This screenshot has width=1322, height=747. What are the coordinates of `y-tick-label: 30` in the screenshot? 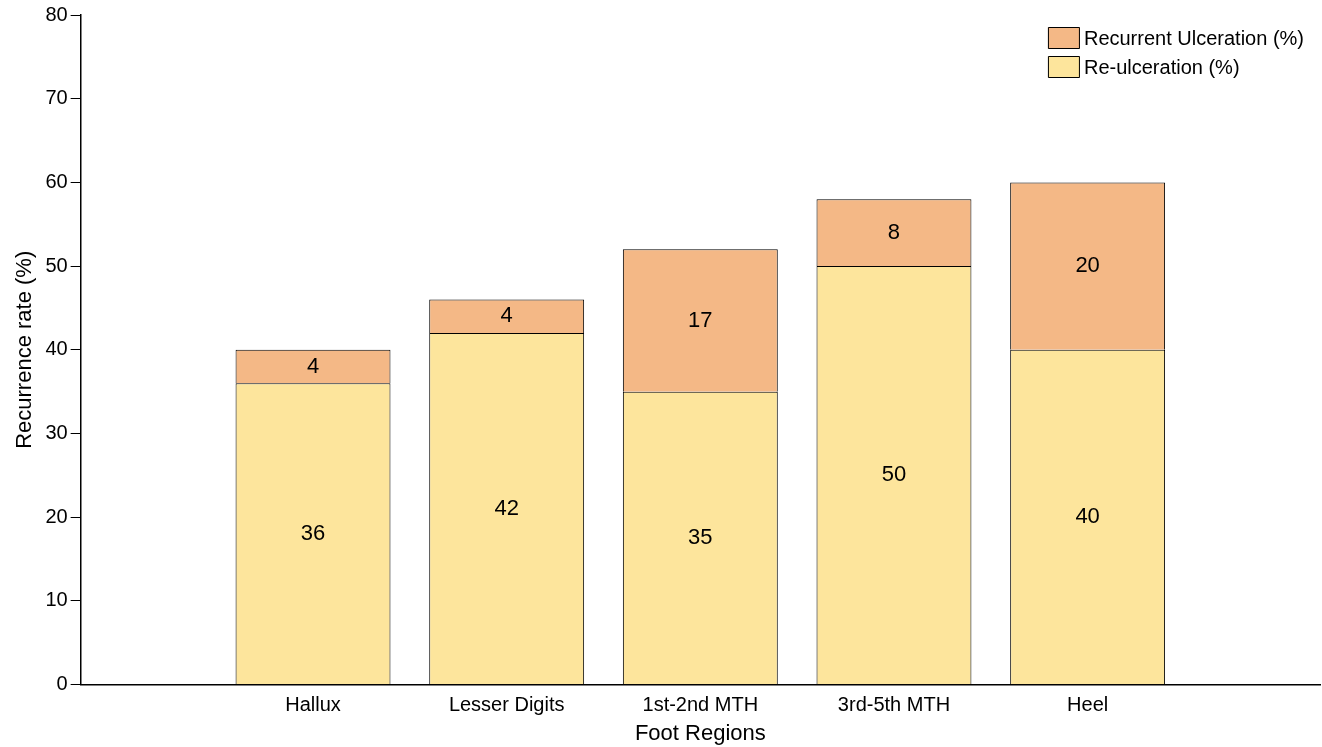 It's located at (56, 432).